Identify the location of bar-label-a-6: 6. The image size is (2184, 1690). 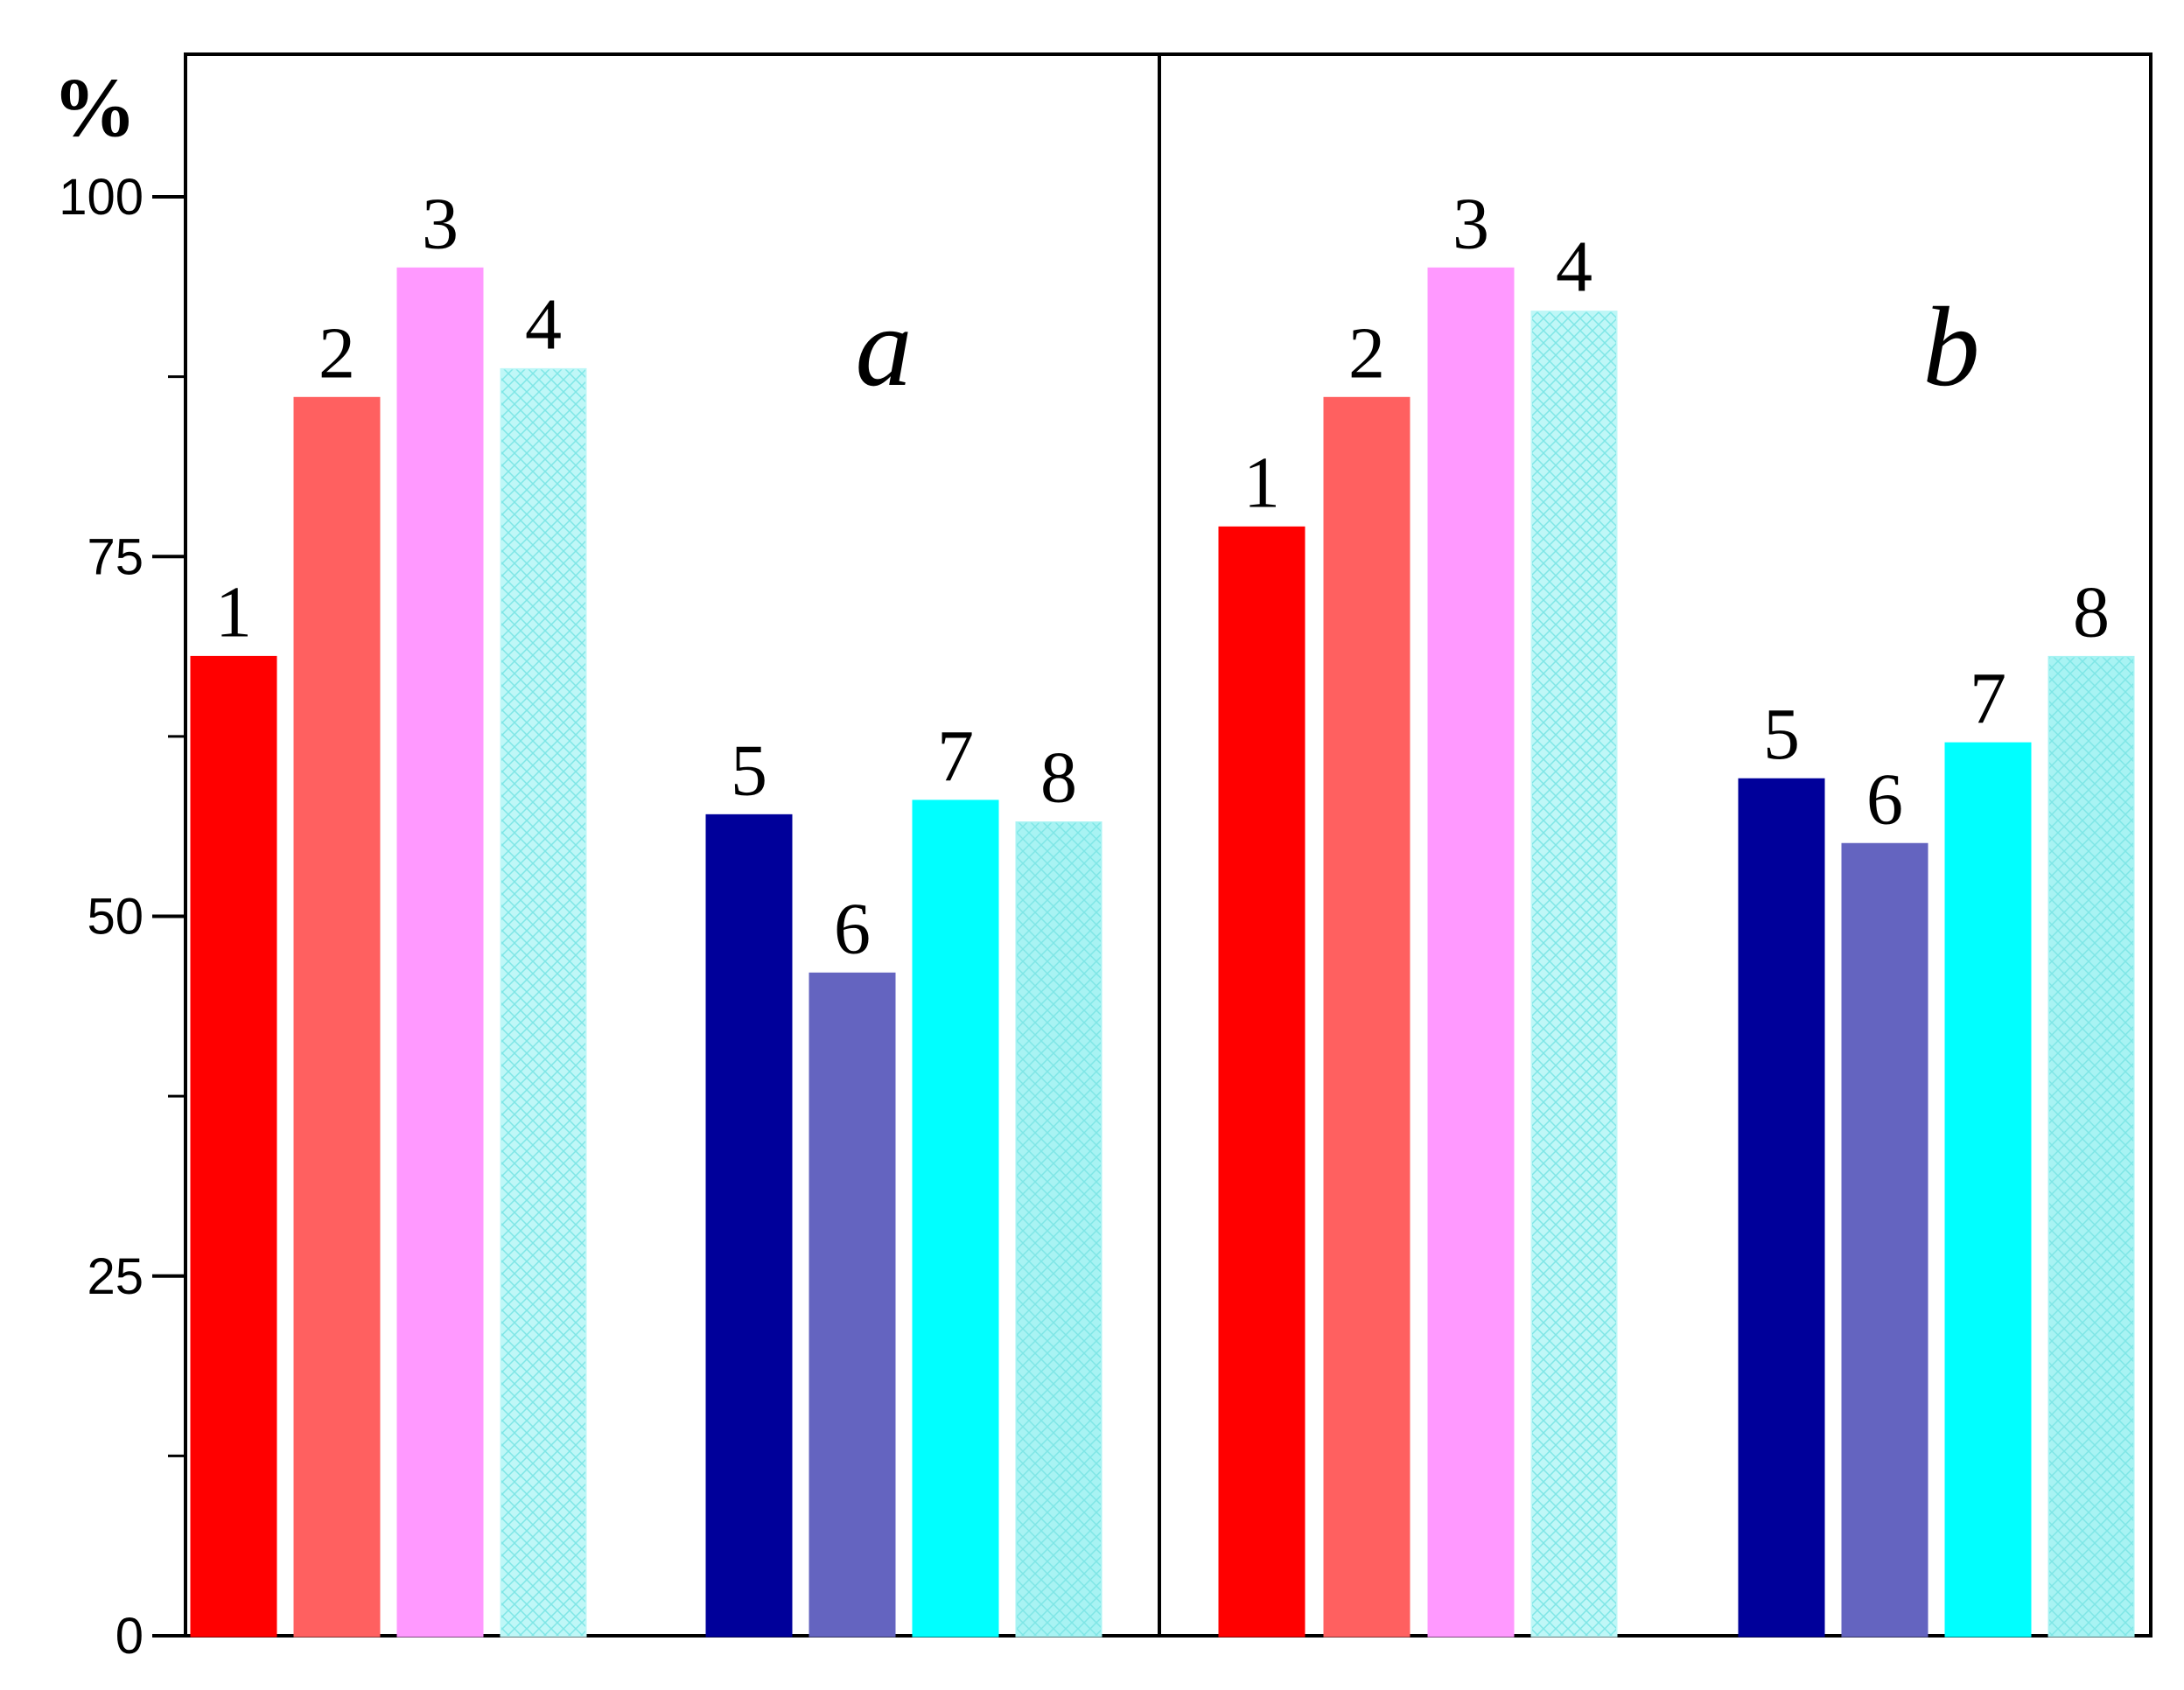
(852, 928).